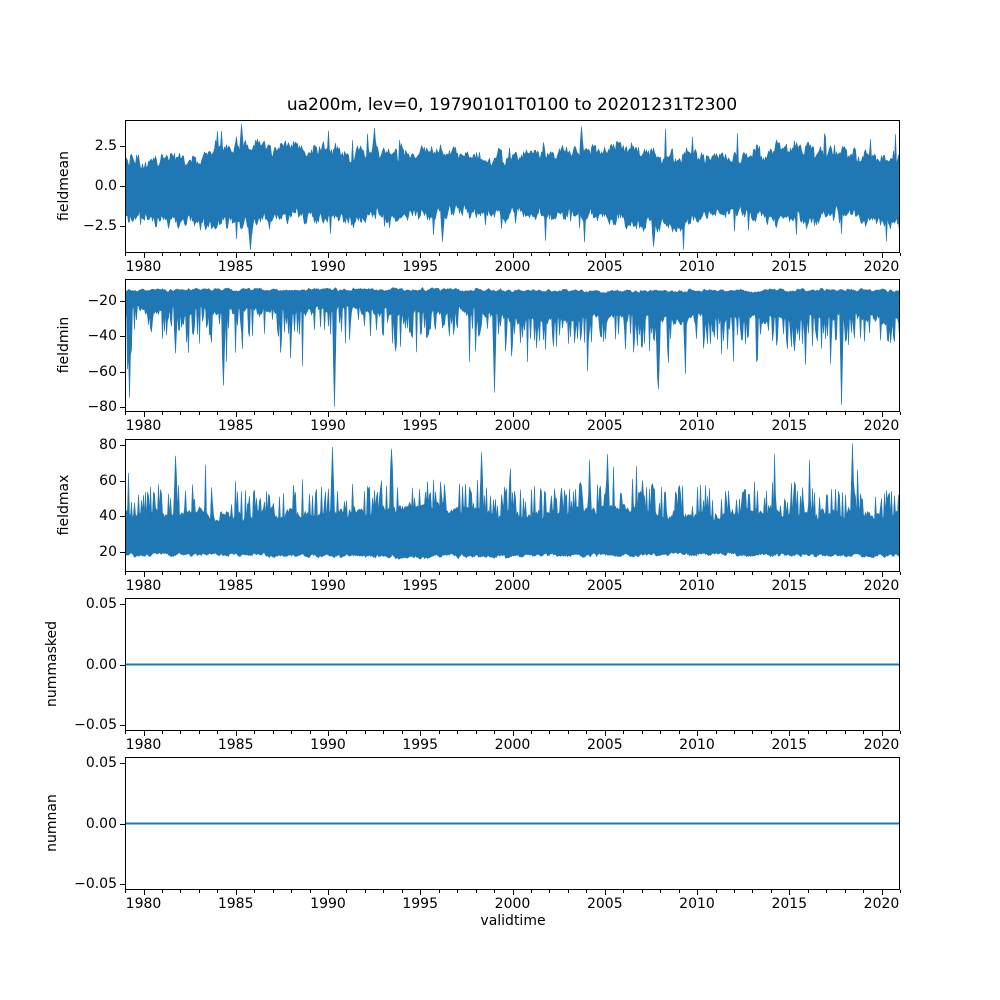 This screenshot has width=1000, height=1000. I want to click on plot-area-fieldmin, so click(512, 345).